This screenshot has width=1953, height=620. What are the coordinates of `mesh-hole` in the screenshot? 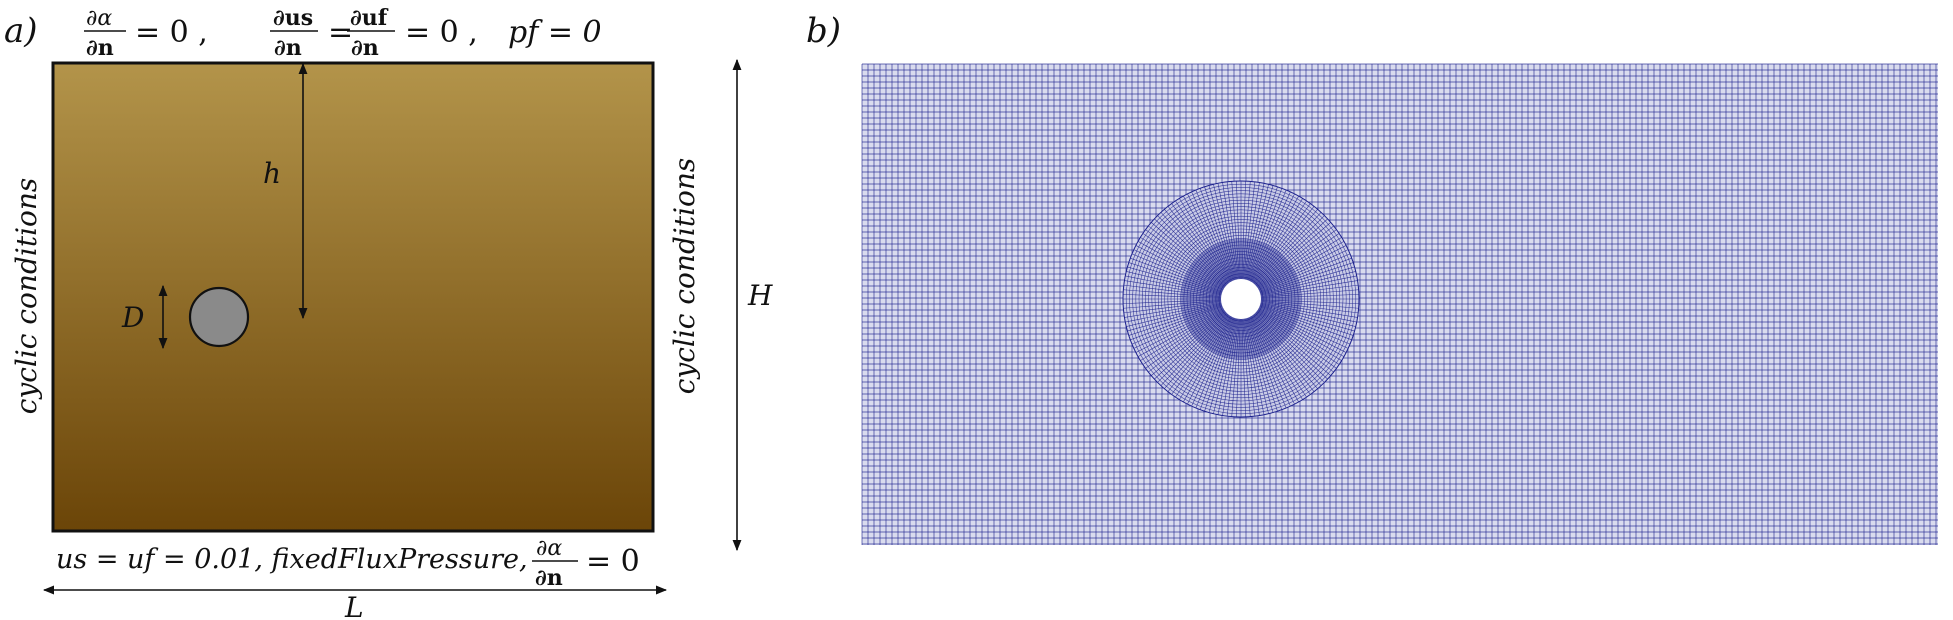 It's located at (1241, 299).